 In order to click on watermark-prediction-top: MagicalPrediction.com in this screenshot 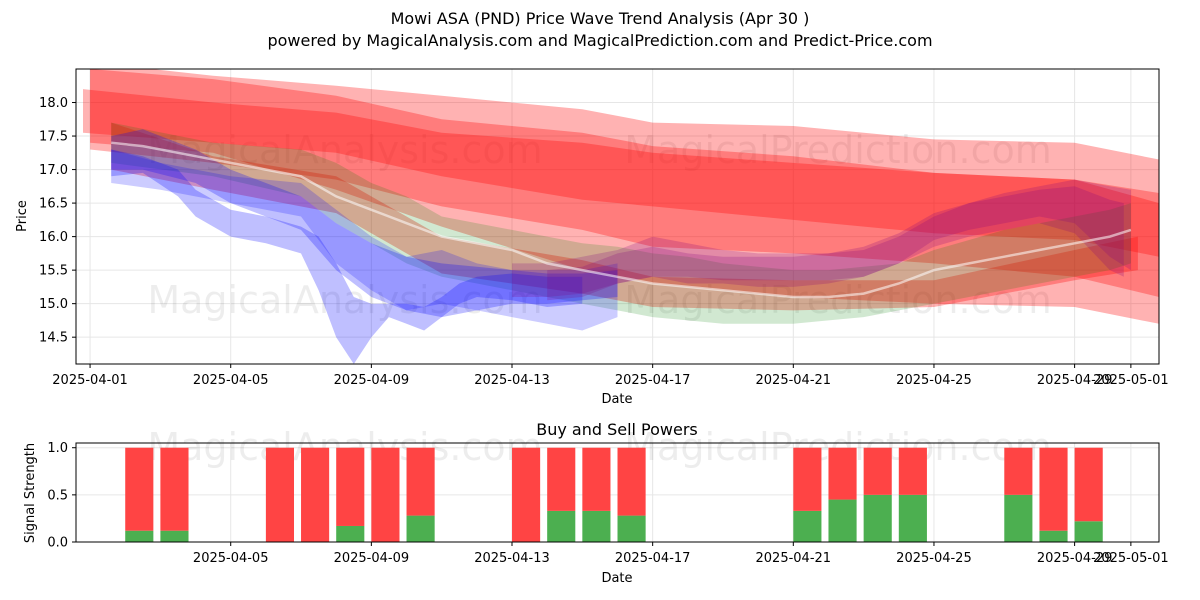, I will do `click(838, 150)`.